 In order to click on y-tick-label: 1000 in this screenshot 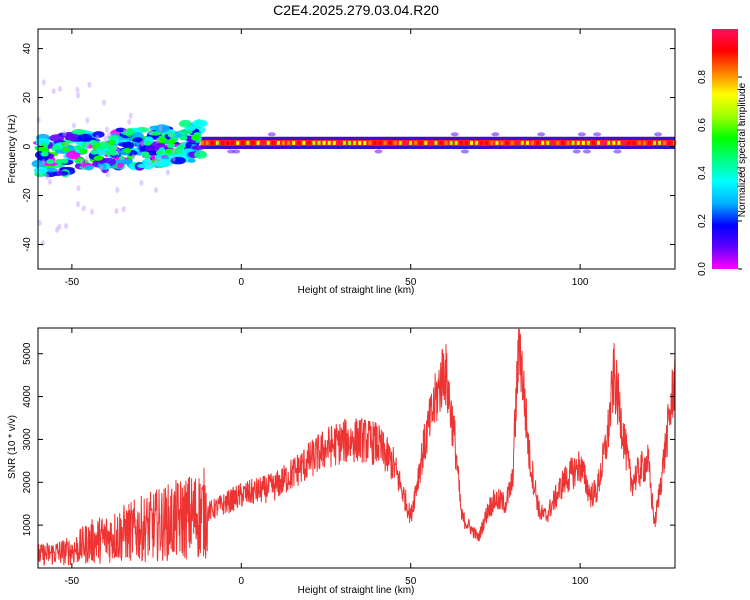, I will do `click(27, 525)`.